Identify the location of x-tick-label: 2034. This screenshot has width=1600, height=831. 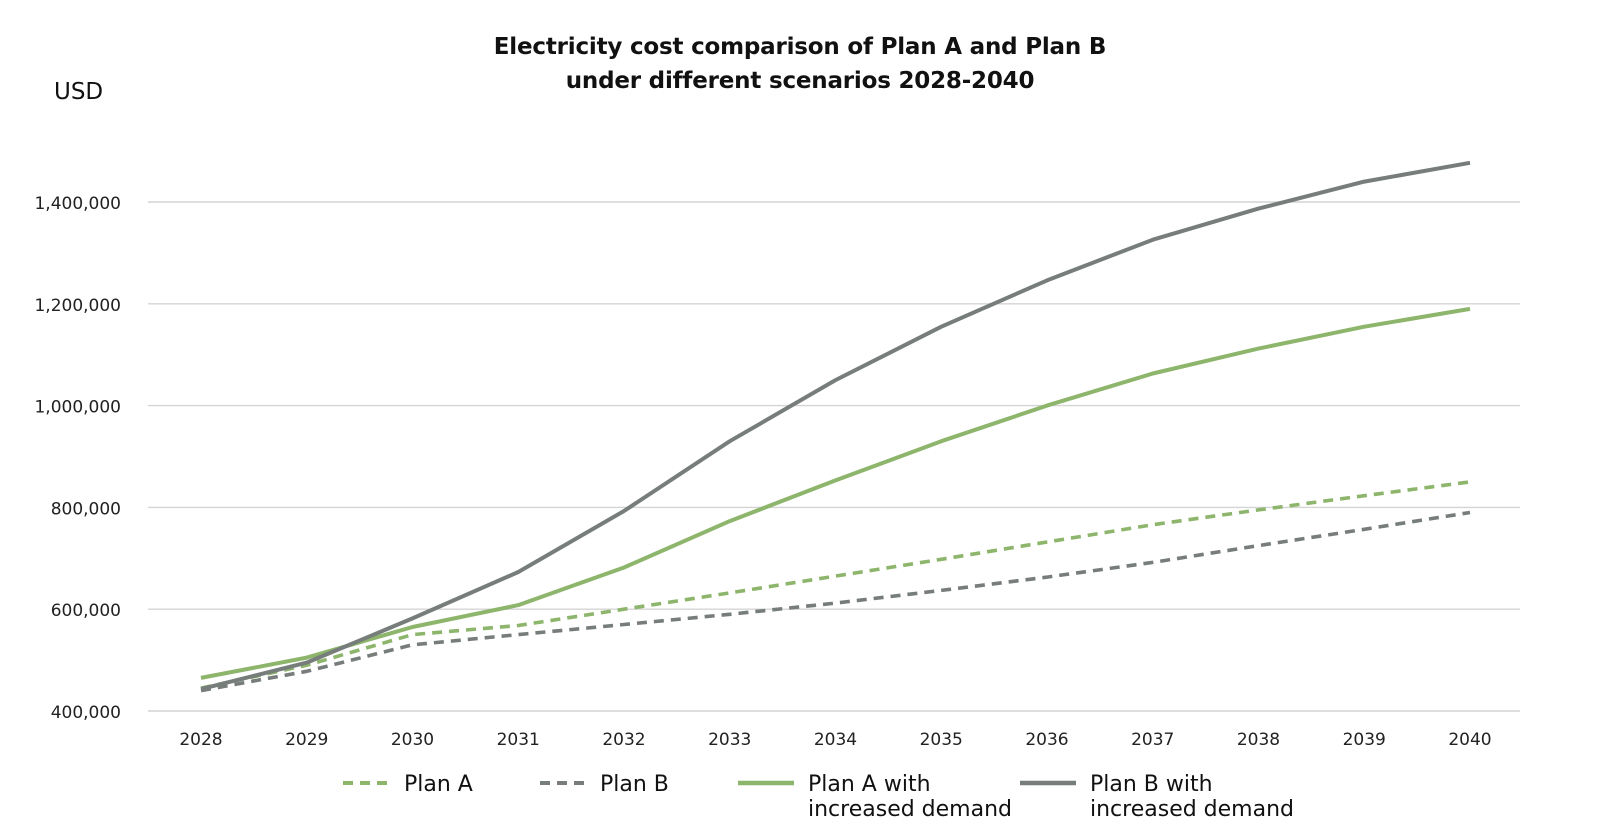
(835, 740).